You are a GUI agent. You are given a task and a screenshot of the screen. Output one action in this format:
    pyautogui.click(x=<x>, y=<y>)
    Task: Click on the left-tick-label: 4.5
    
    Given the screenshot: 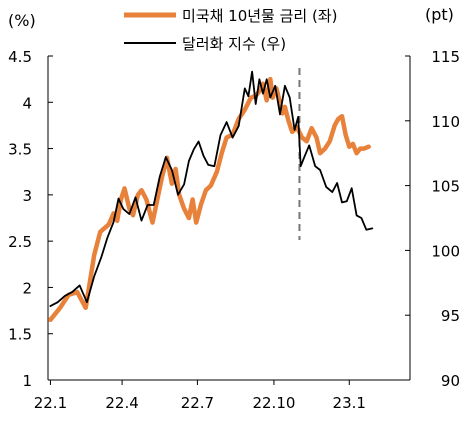 What is the action you would take?
    pyautogui.click(x=20, y=57)
    